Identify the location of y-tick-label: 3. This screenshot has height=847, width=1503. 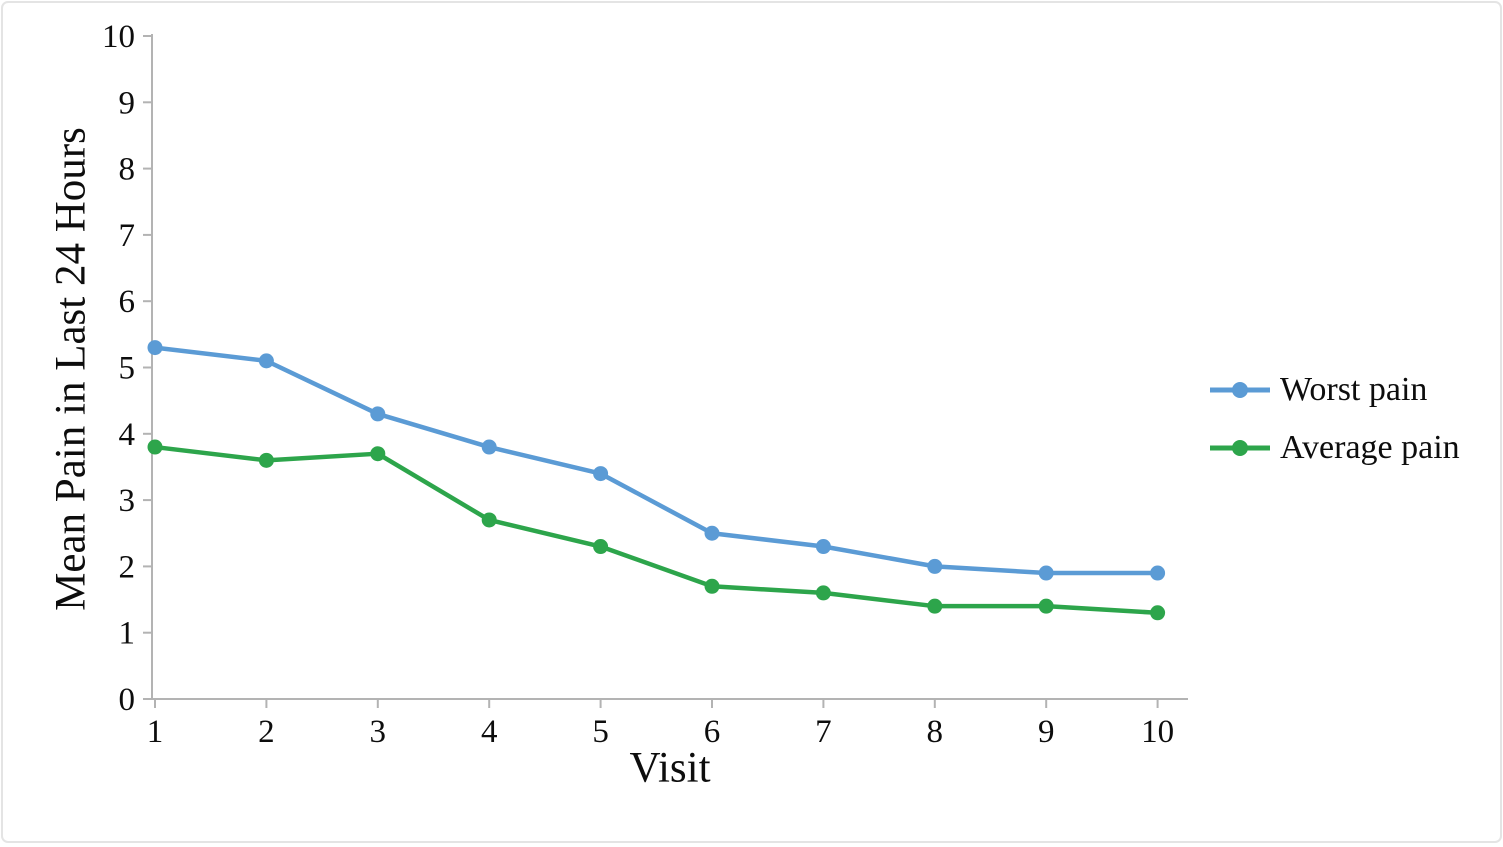
(127, 501).